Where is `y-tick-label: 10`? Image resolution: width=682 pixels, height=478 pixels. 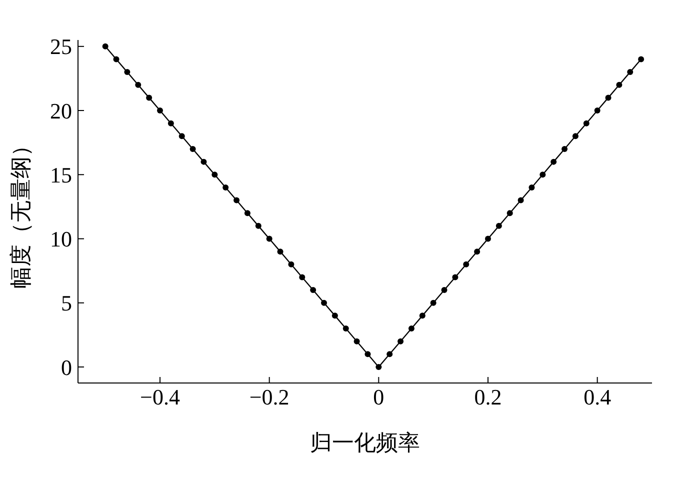
y-tick-label: 10 is located at coordinates (61, 239).